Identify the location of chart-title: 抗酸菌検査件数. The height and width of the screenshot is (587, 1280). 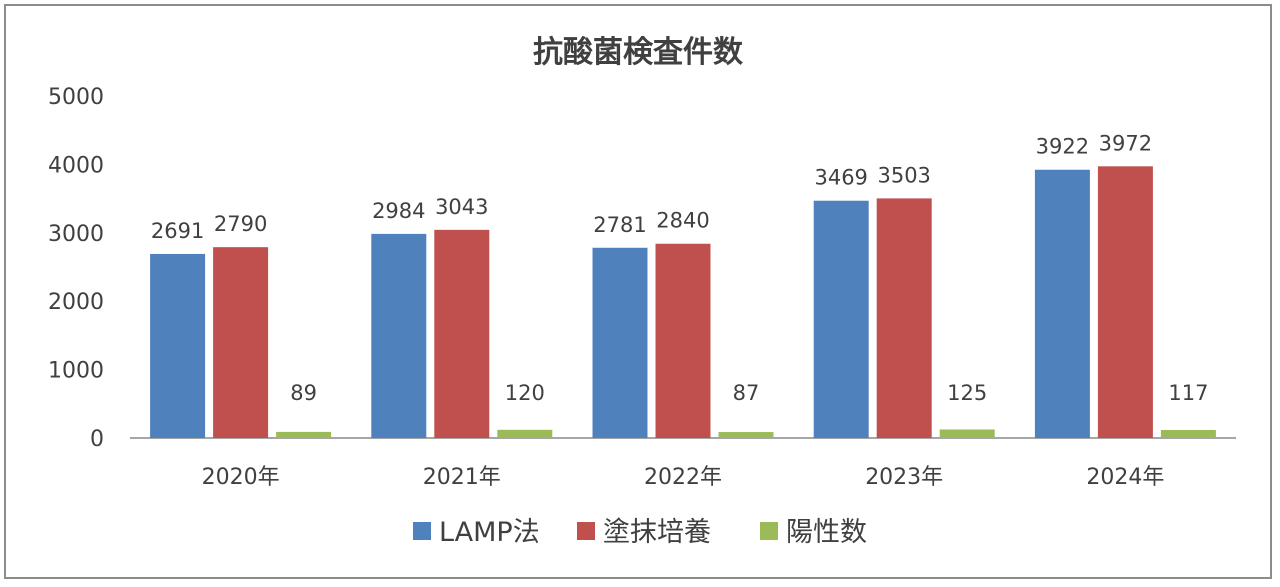
(638, 52).